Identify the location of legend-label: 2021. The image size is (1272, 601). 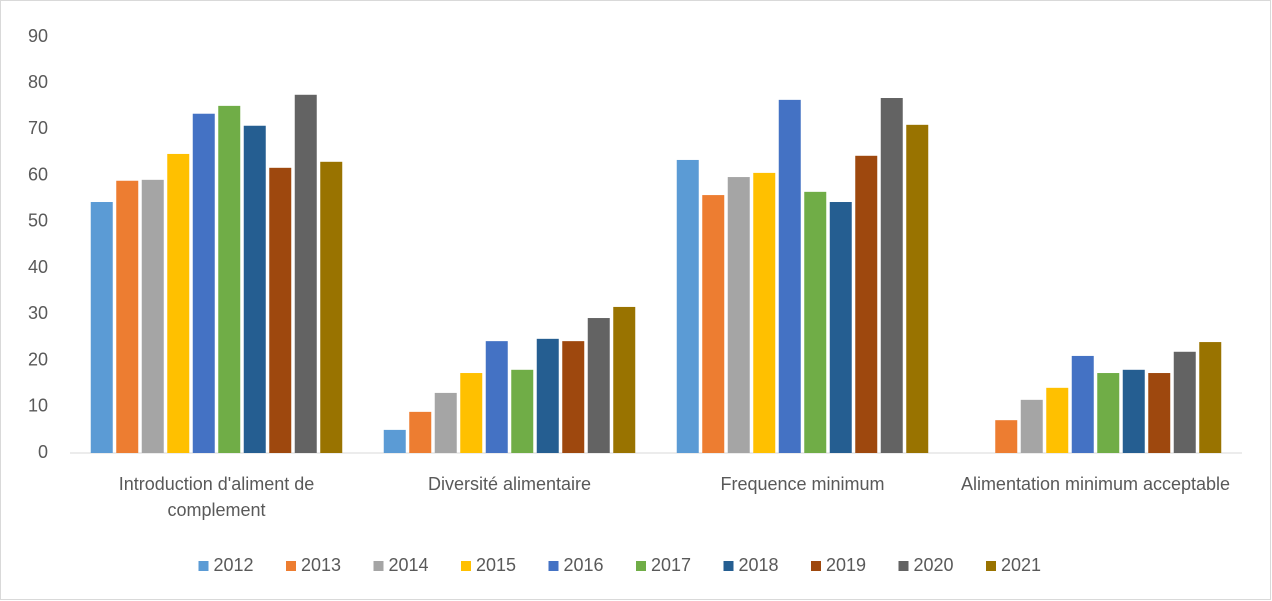
(1021, 565).